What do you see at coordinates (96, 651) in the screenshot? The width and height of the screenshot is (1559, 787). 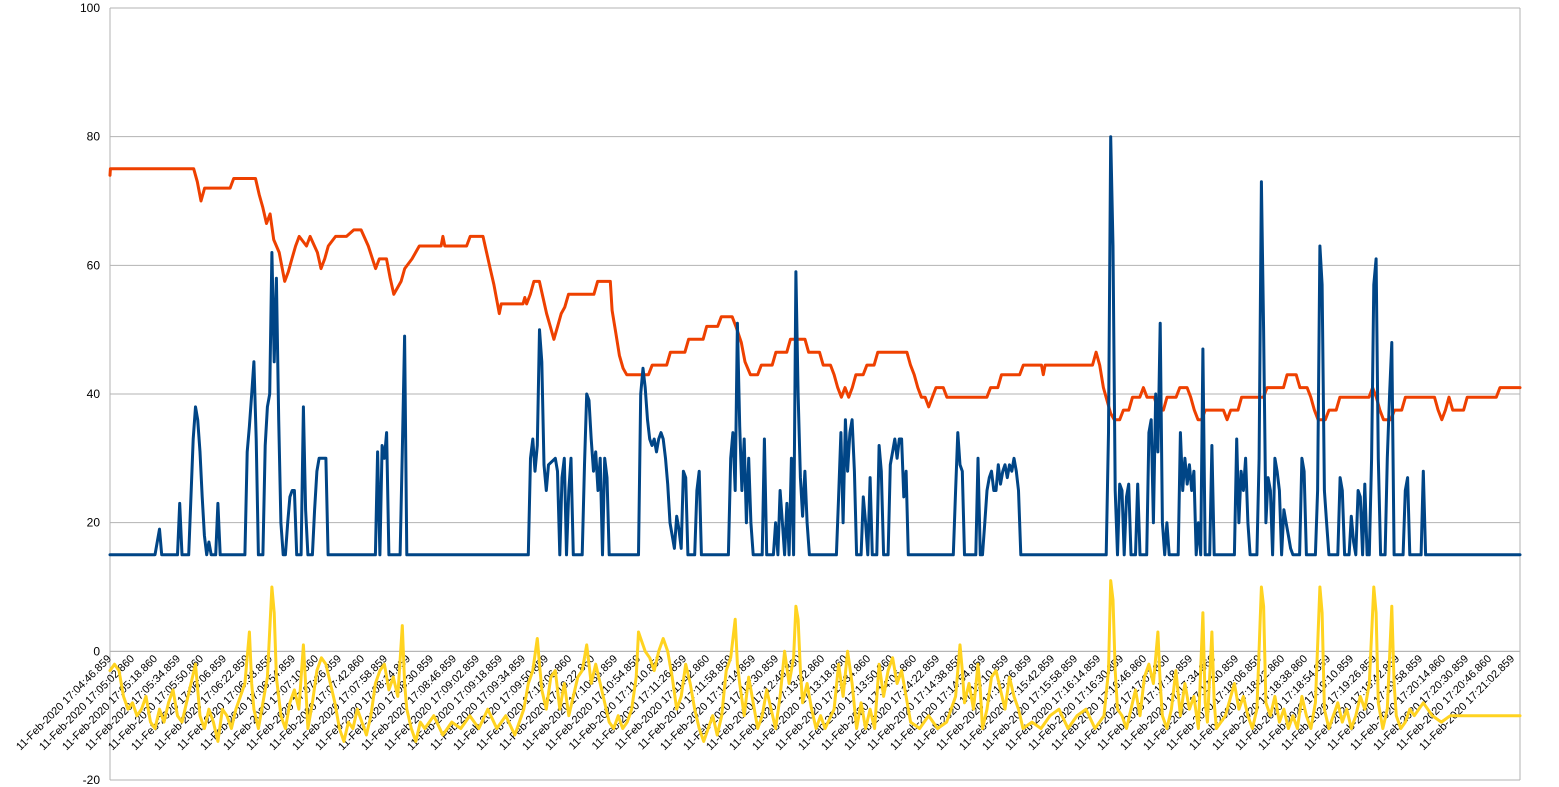 I see `y-tick-label: 0` at bounding box center [96, 651].